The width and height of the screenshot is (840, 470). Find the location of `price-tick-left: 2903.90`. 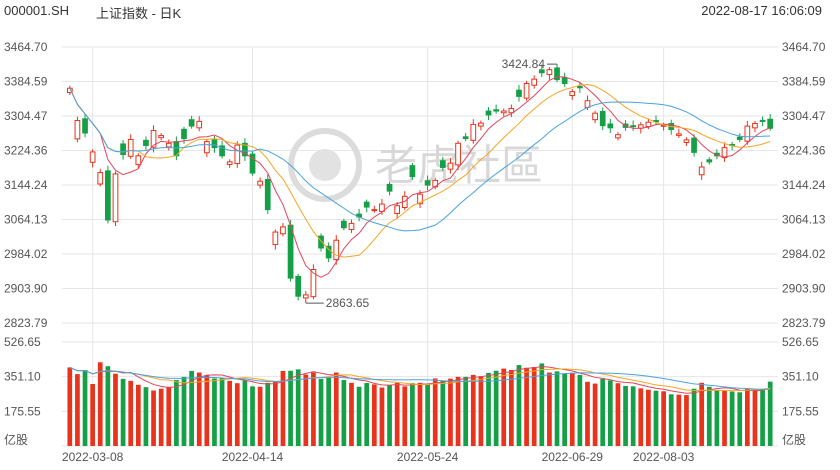

price-tick-left: 2903.90 is located at coordinates (26, 289).